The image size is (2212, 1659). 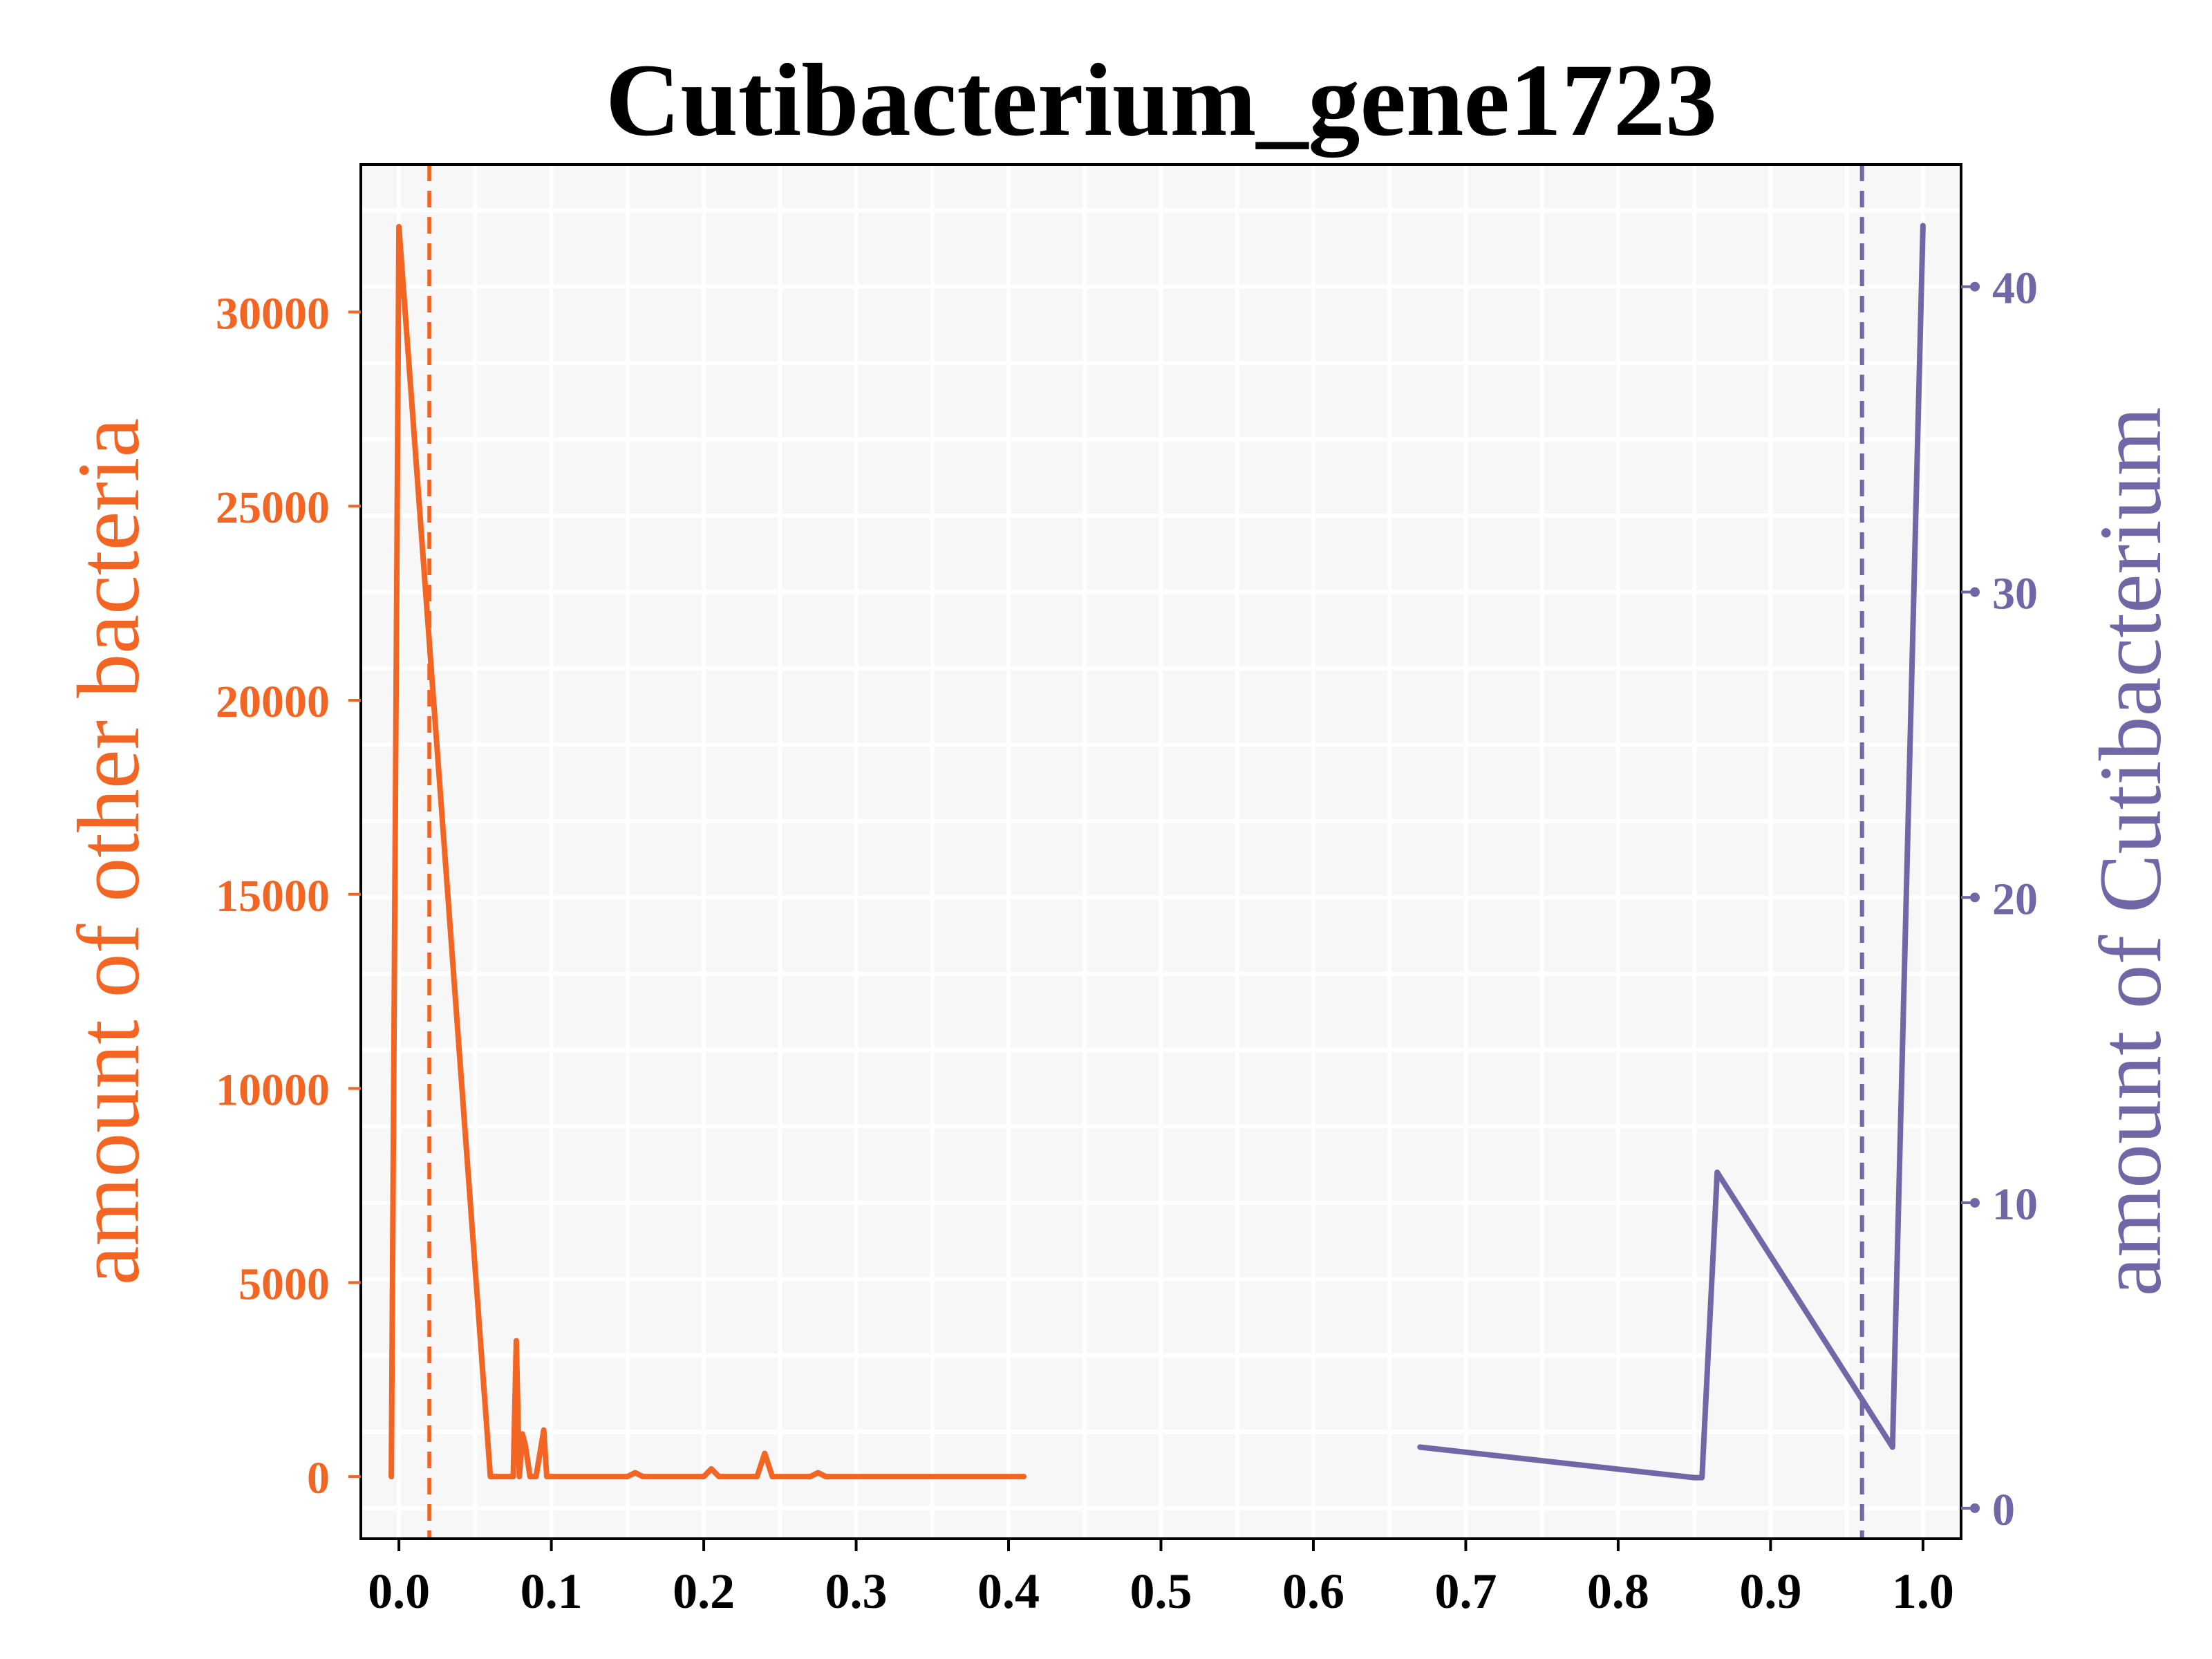 I want to click on x-tick-label: 0.8, so click(x=1618, y=1591).